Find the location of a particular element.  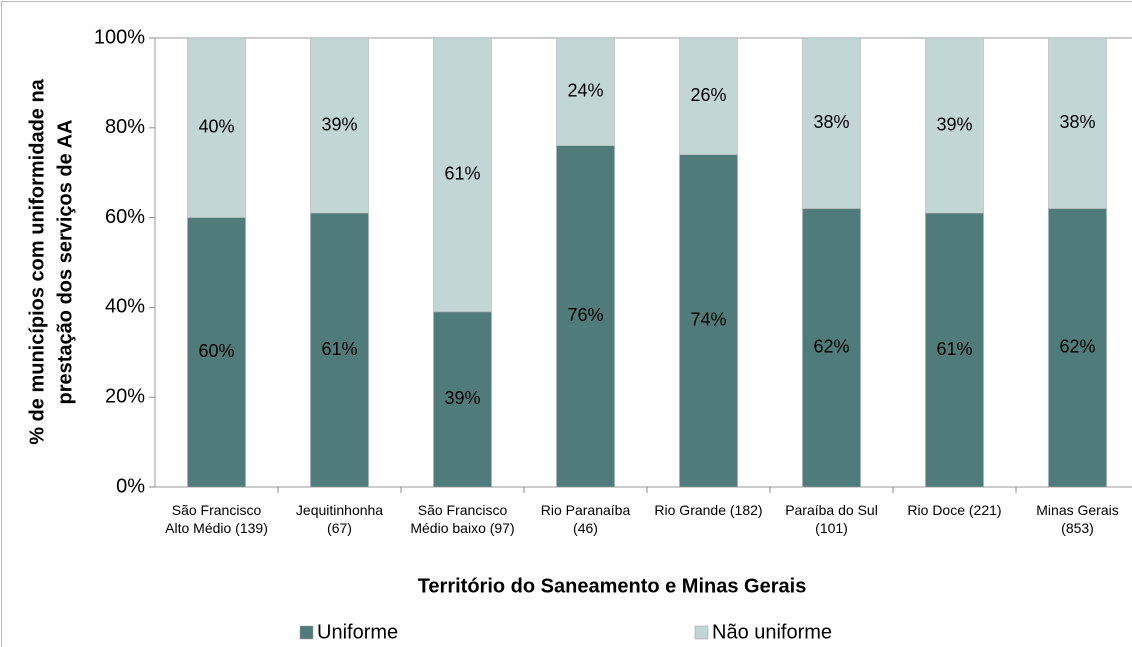

y-tick-label: 80% is located at coordinates (125, 127).